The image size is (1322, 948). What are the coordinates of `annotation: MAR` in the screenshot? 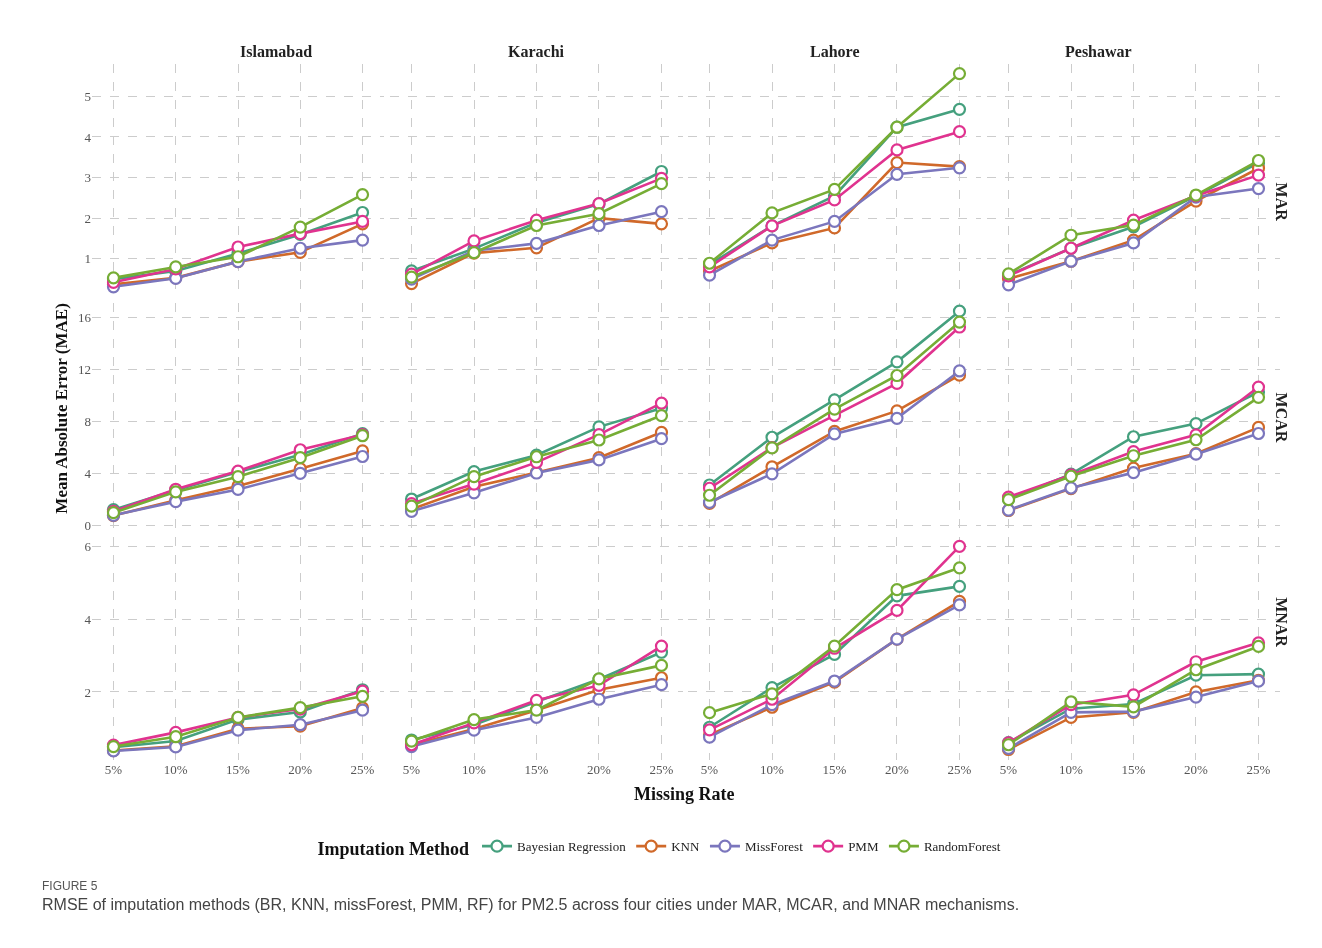 It's located at (1281, 202).